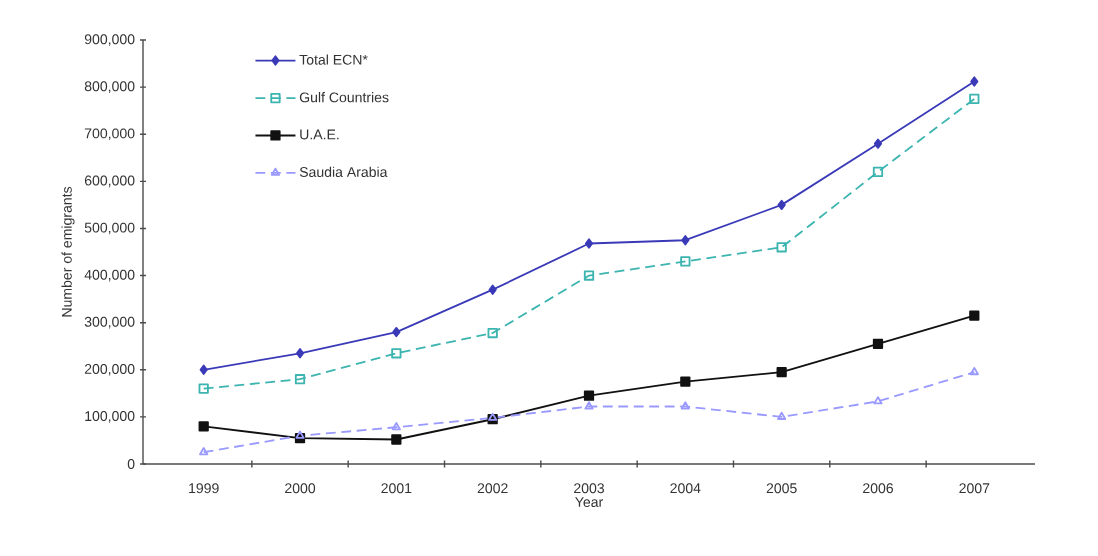 This screenshot has width=1098, height=556. Describe the element at coordinates (109, 275) in the screenshot. I see `y-tick-label: 400,000` at that location.